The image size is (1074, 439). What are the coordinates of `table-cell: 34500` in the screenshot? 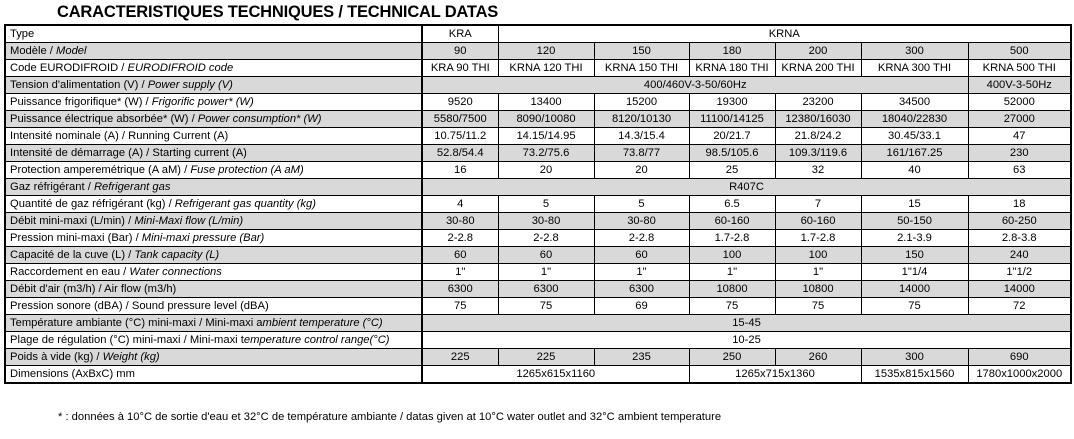 It's located at (914, 102).